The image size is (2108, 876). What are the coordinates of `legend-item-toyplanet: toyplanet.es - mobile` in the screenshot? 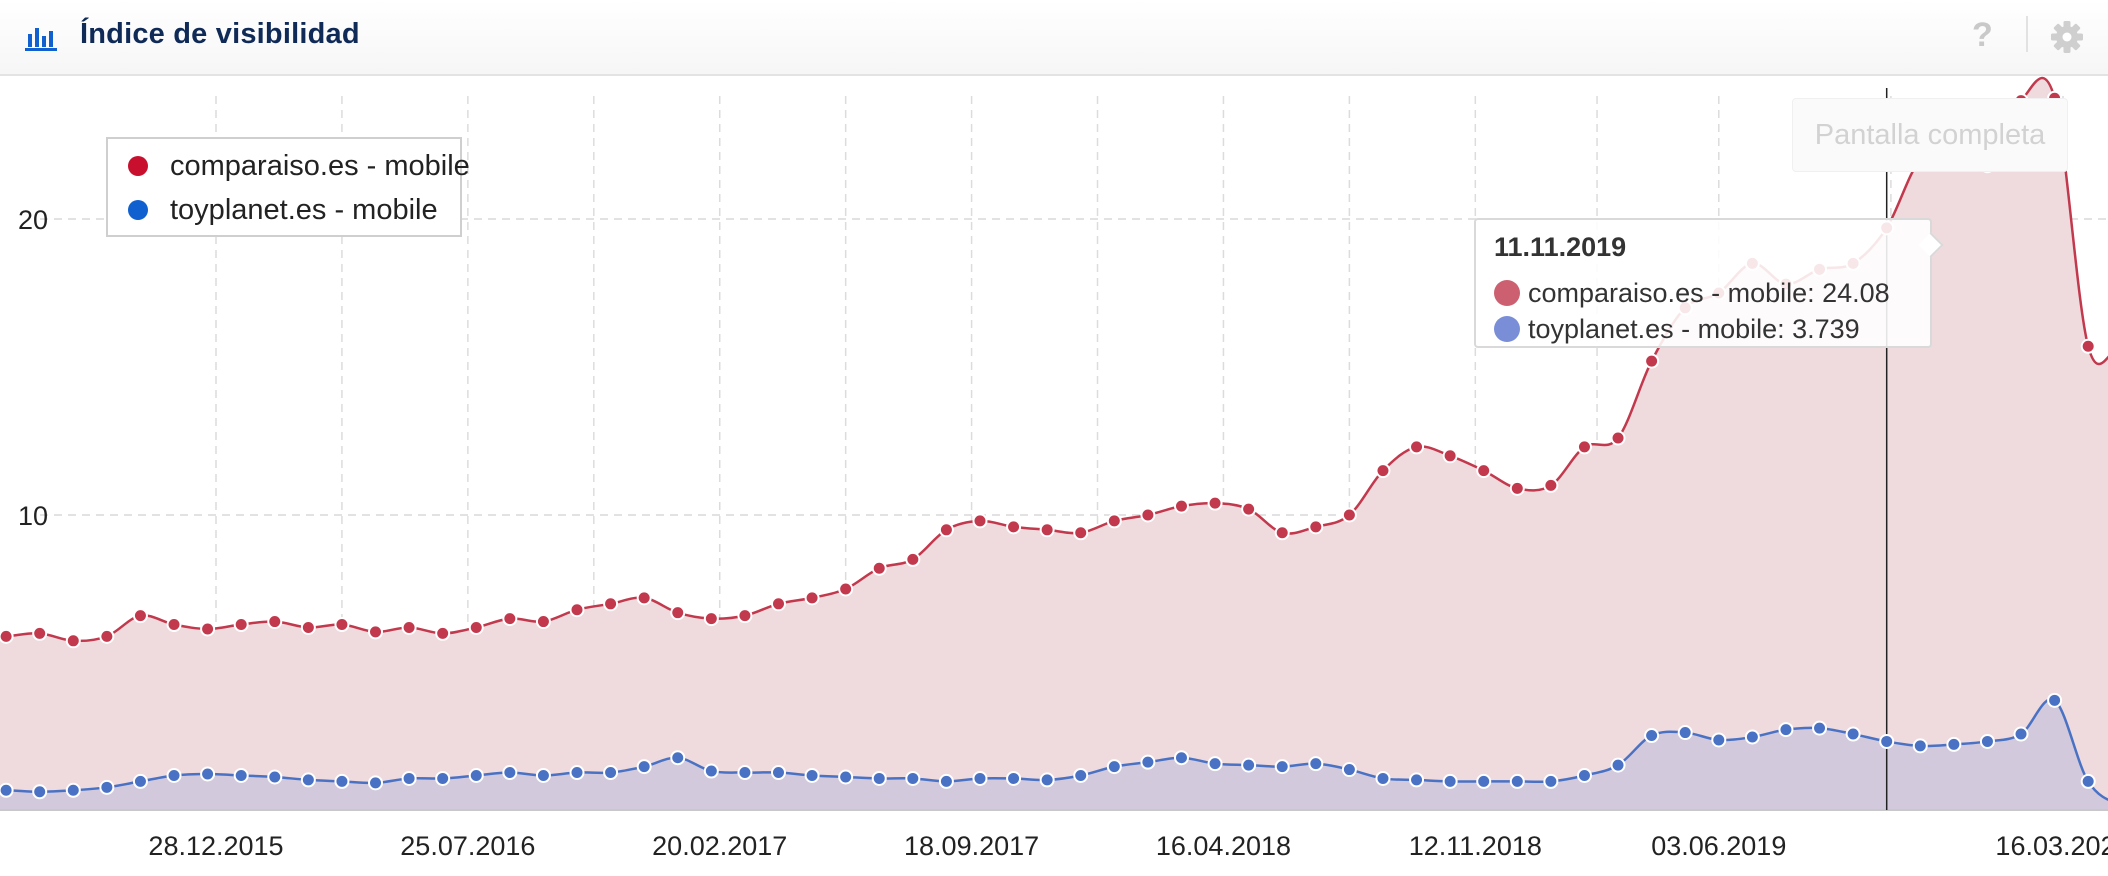 It's located at (278, 210).